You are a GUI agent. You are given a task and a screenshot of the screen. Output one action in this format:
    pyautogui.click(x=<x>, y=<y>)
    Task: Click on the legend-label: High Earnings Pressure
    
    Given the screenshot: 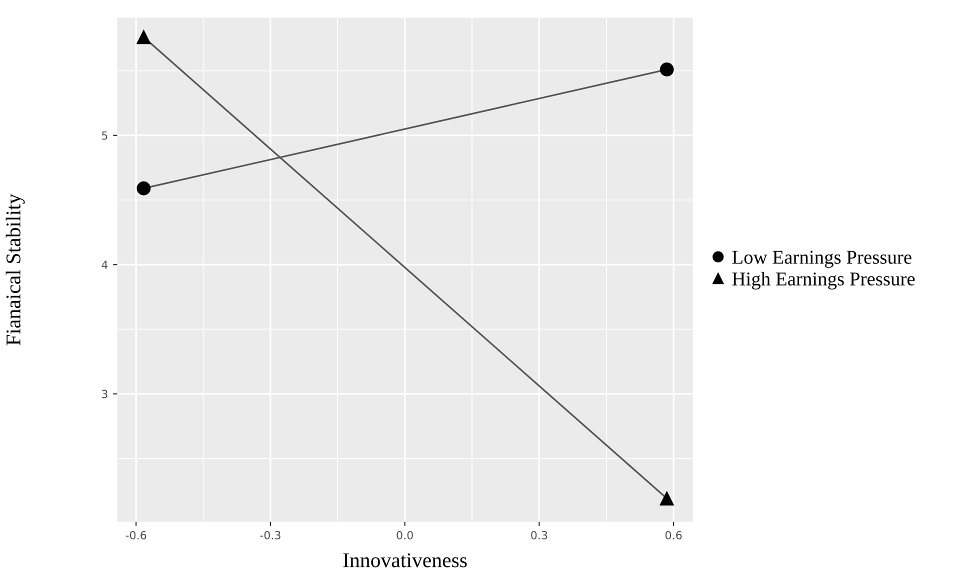 What is the action you would take?
    pyautogui.click(x=823, y=281)
    